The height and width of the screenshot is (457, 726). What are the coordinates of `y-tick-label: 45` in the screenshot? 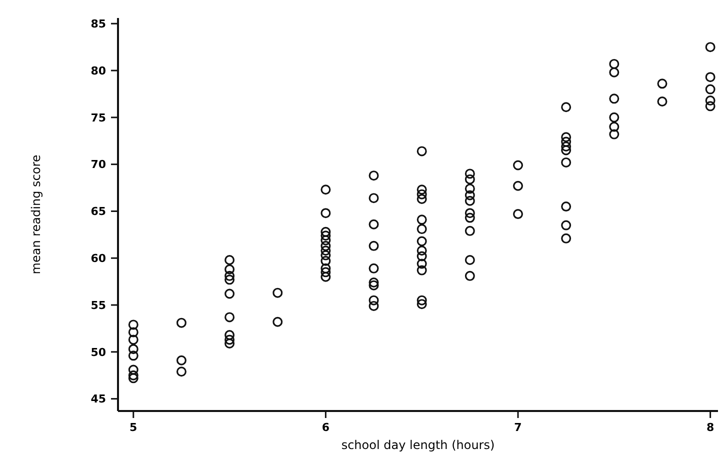 It's located at (98, 399).